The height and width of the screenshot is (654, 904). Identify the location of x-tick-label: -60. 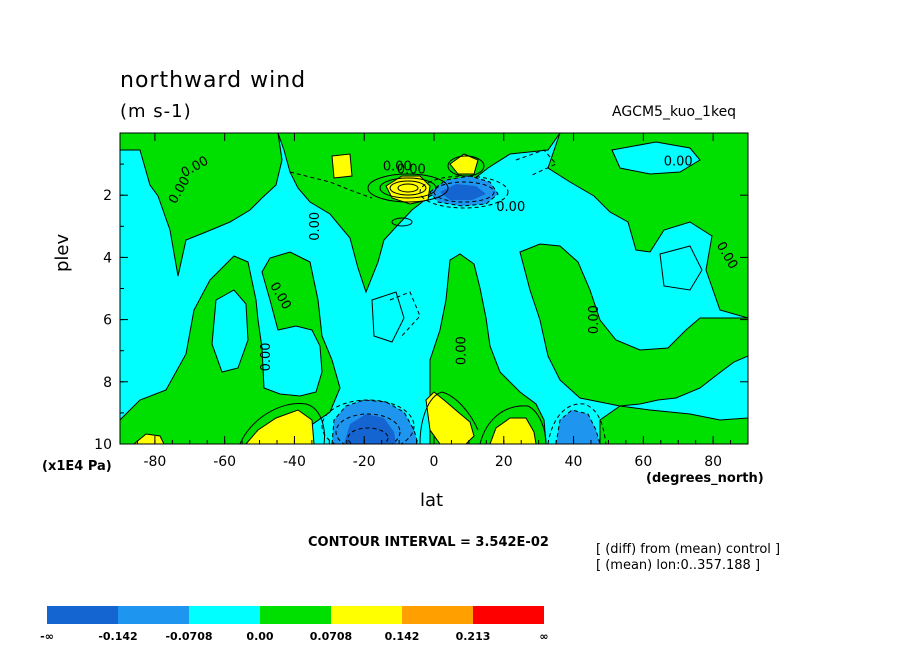
(224, 462).